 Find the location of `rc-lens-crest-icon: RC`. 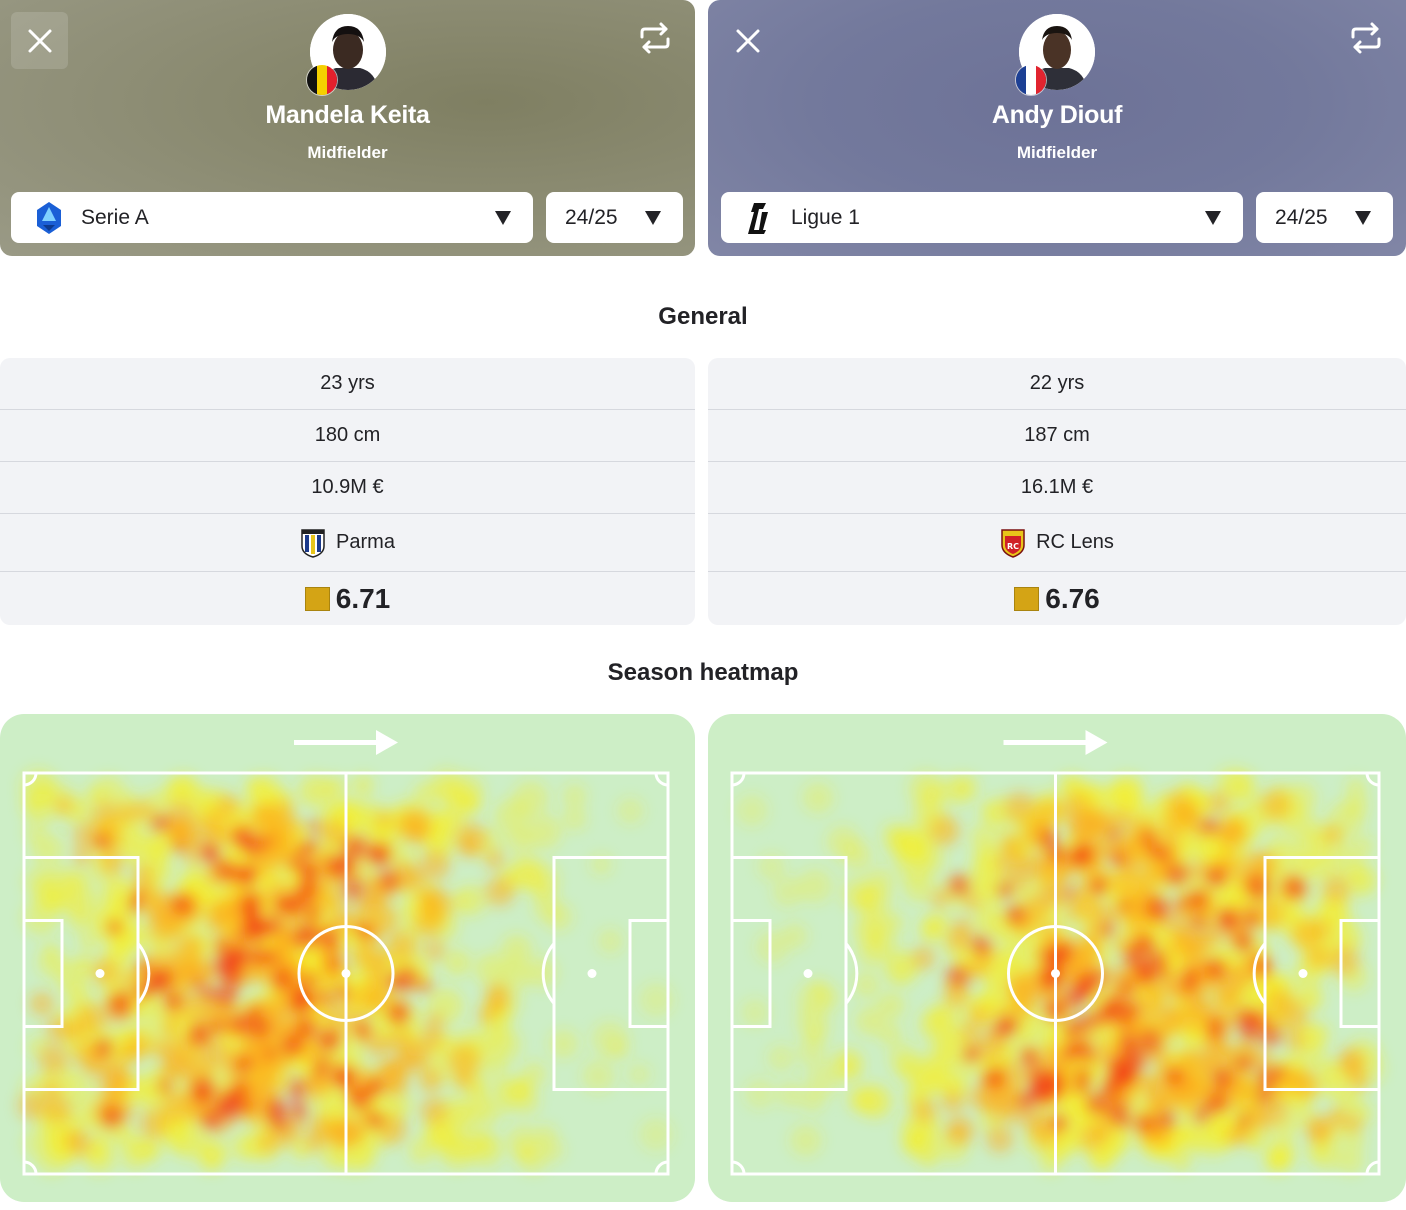

rc-lens-crest-icon: RC is located at coordinates (1013, 543).